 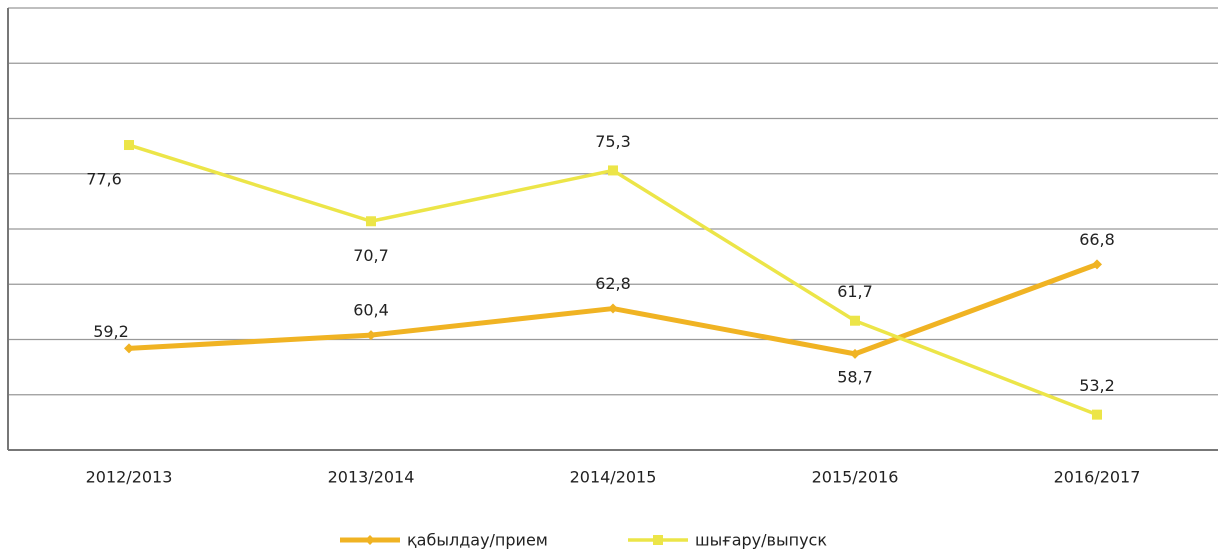 What do you see at coordinates (371, 477) in the screenshot?
I see `x-tick-label: 2013/2014` at bounding box center [371, 477].